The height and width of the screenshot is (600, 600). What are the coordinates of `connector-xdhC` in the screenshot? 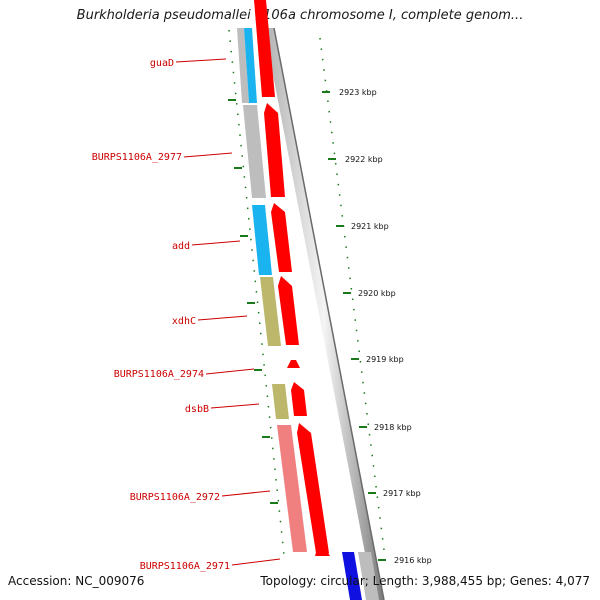 It's located at (222, 318).